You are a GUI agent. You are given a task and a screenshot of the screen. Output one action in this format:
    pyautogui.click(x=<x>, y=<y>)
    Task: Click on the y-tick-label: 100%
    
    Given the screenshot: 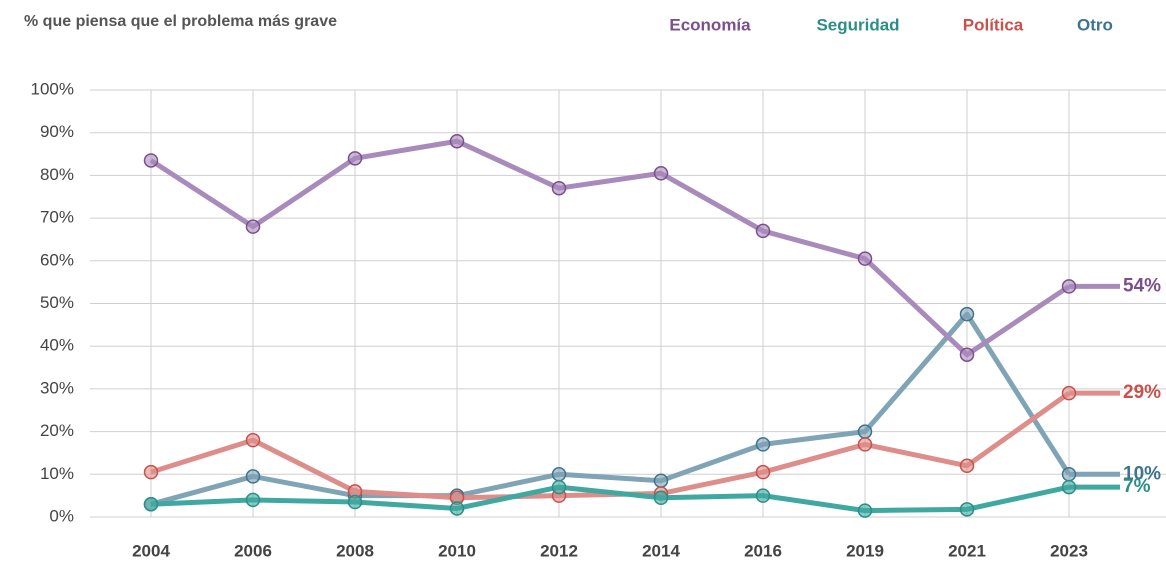 What is the action you would take?
    pyautogui.click(x=52, y=88)
    